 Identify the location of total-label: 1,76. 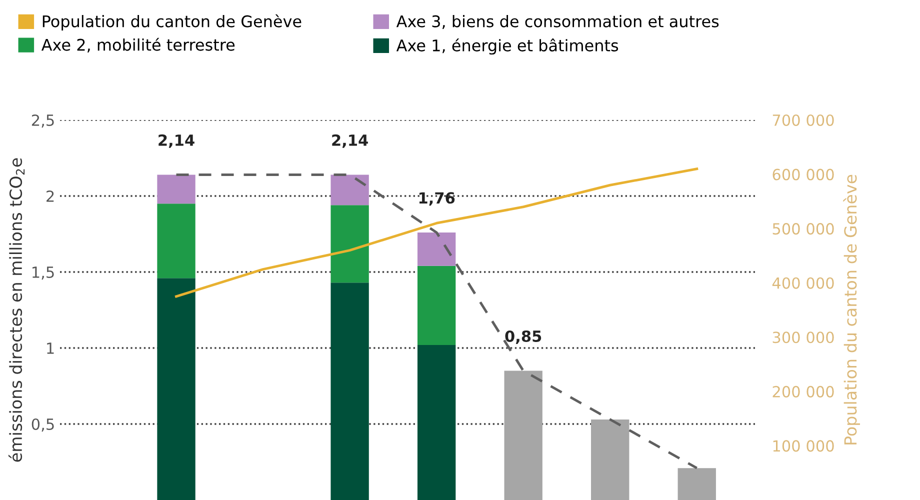
(437, 199).